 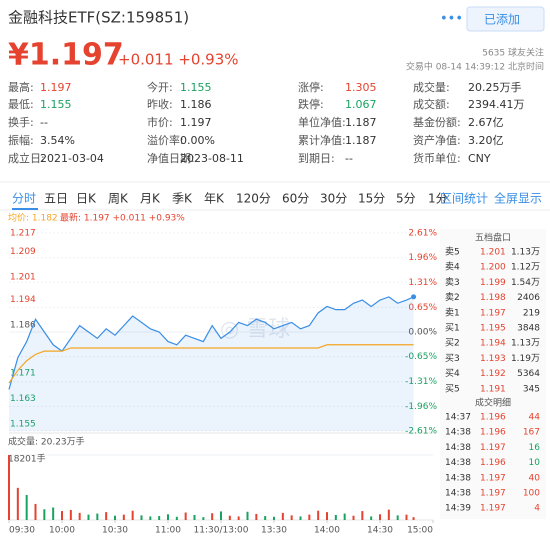 I want to click on ob-qty: 1.13万, so click(x=525, y=344).